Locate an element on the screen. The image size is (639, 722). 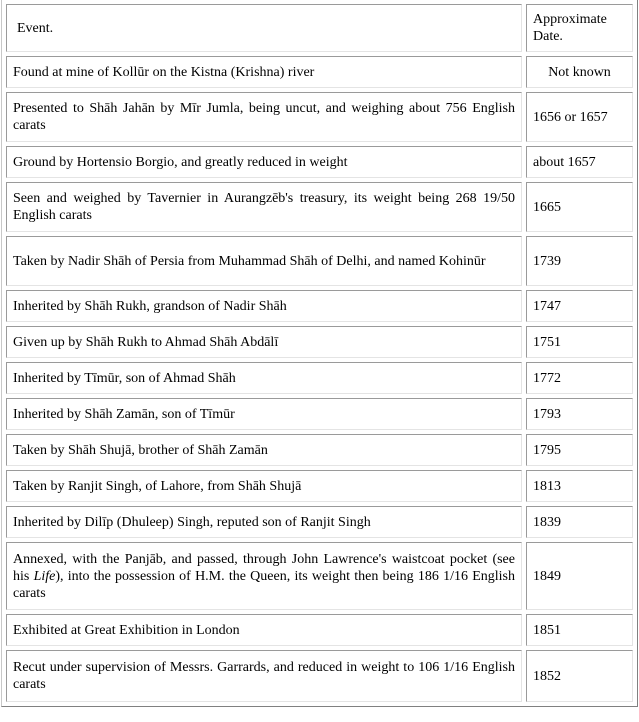
date-cell: 1851 is located at coordinates (579, 630).